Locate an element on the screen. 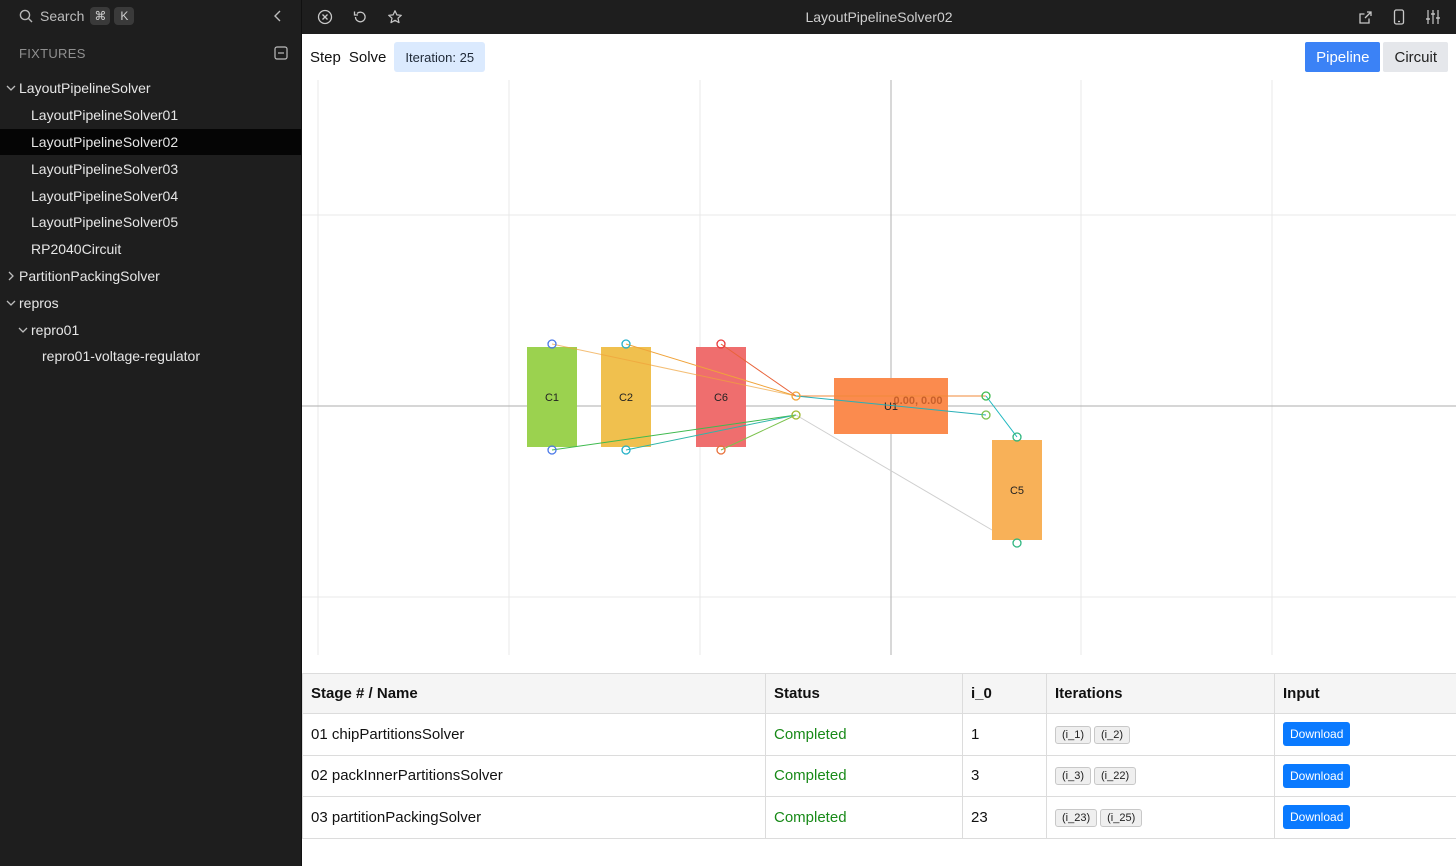  tree-item-layoutpipelinesolver03: LayoutPipelineSolver03 is located at coordinates (150, 168).